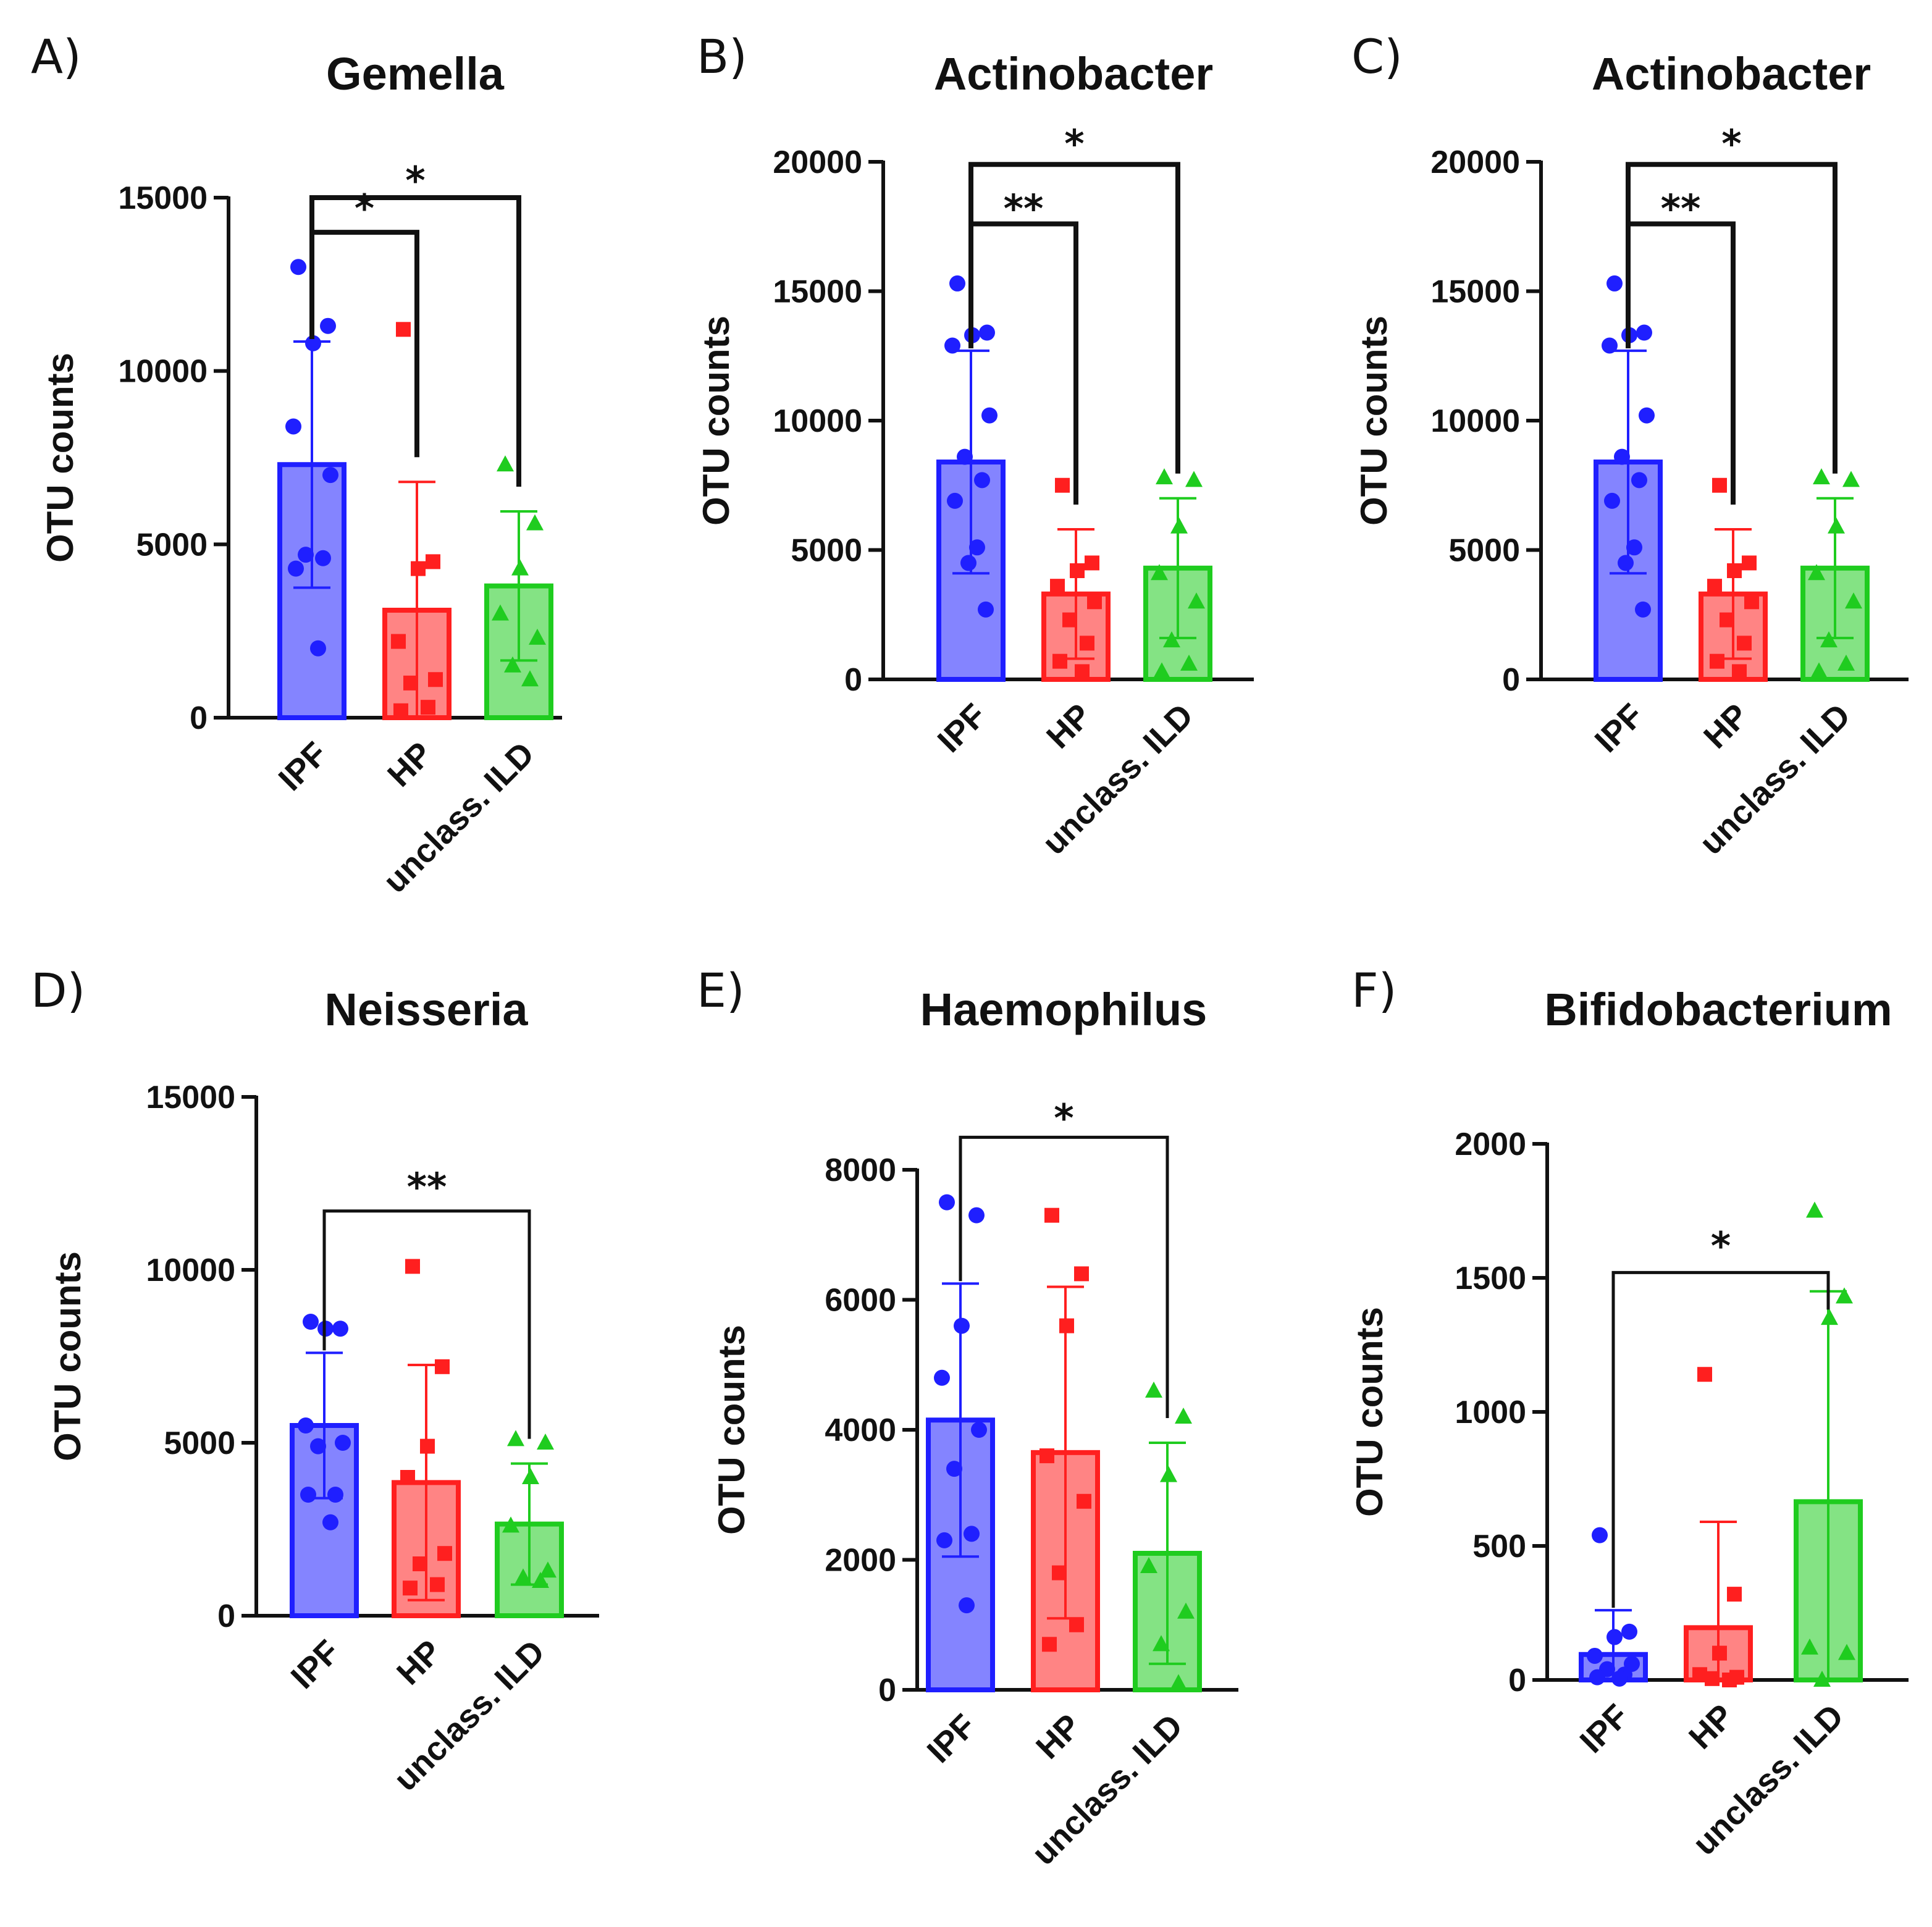 The height and width of the screenshot is (1927, 1932). What do you see at coordinates (199, 1443) in the screenshot?
I see `y-tick-label: 5000` at bounding box center [199, 1443].